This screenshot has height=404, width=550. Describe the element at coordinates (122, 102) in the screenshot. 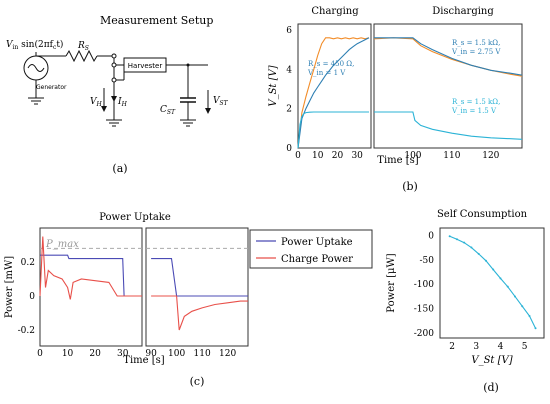

I see `ih-label: IH` at that location.